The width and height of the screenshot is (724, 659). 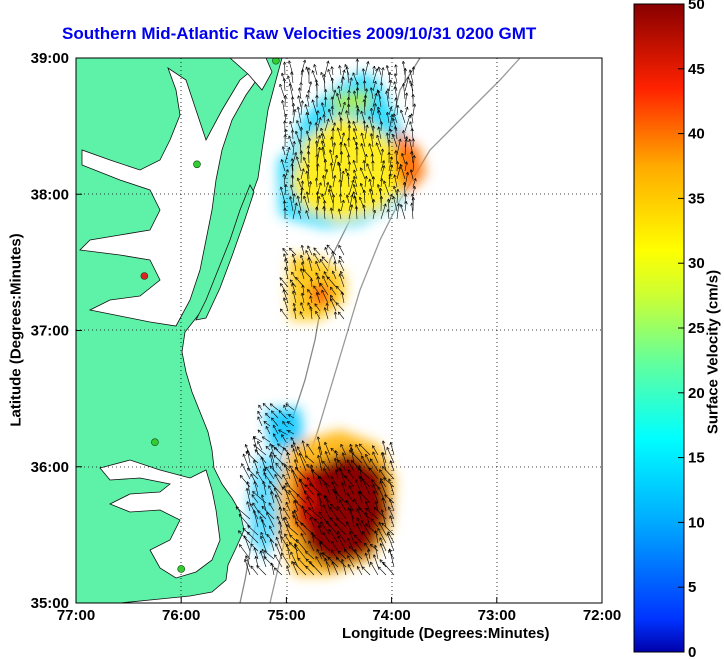 What do you see at coordinates (497, 615) in the screenshot?
I see `x-tick-label: 73:00` at bounding box center [497, 615].